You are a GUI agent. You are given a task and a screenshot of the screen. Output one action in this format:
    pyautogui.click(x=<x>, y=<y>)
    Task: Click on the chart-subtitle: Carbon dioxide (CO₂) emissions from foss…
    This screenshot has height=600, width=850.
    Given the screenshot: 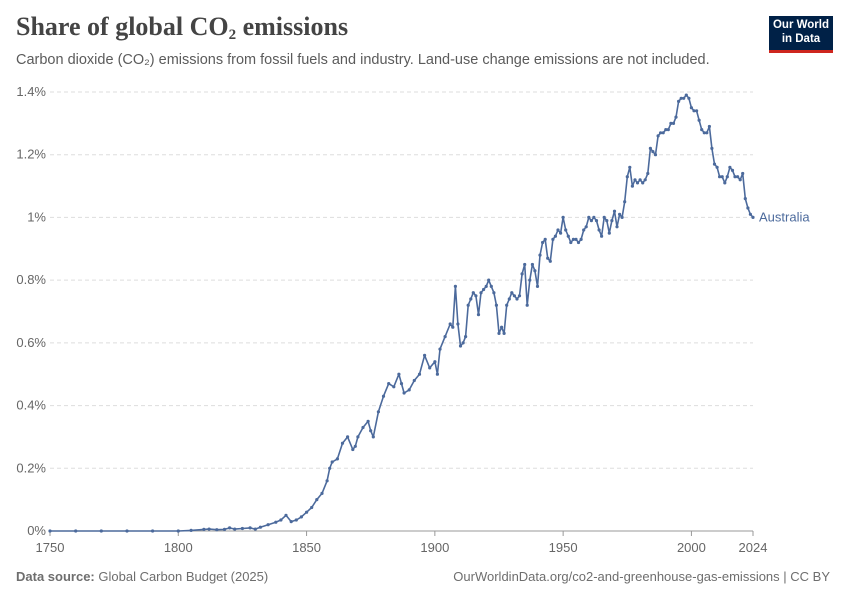 What is the action you would take?
    pyautogui.click(x=363, y=60)
    